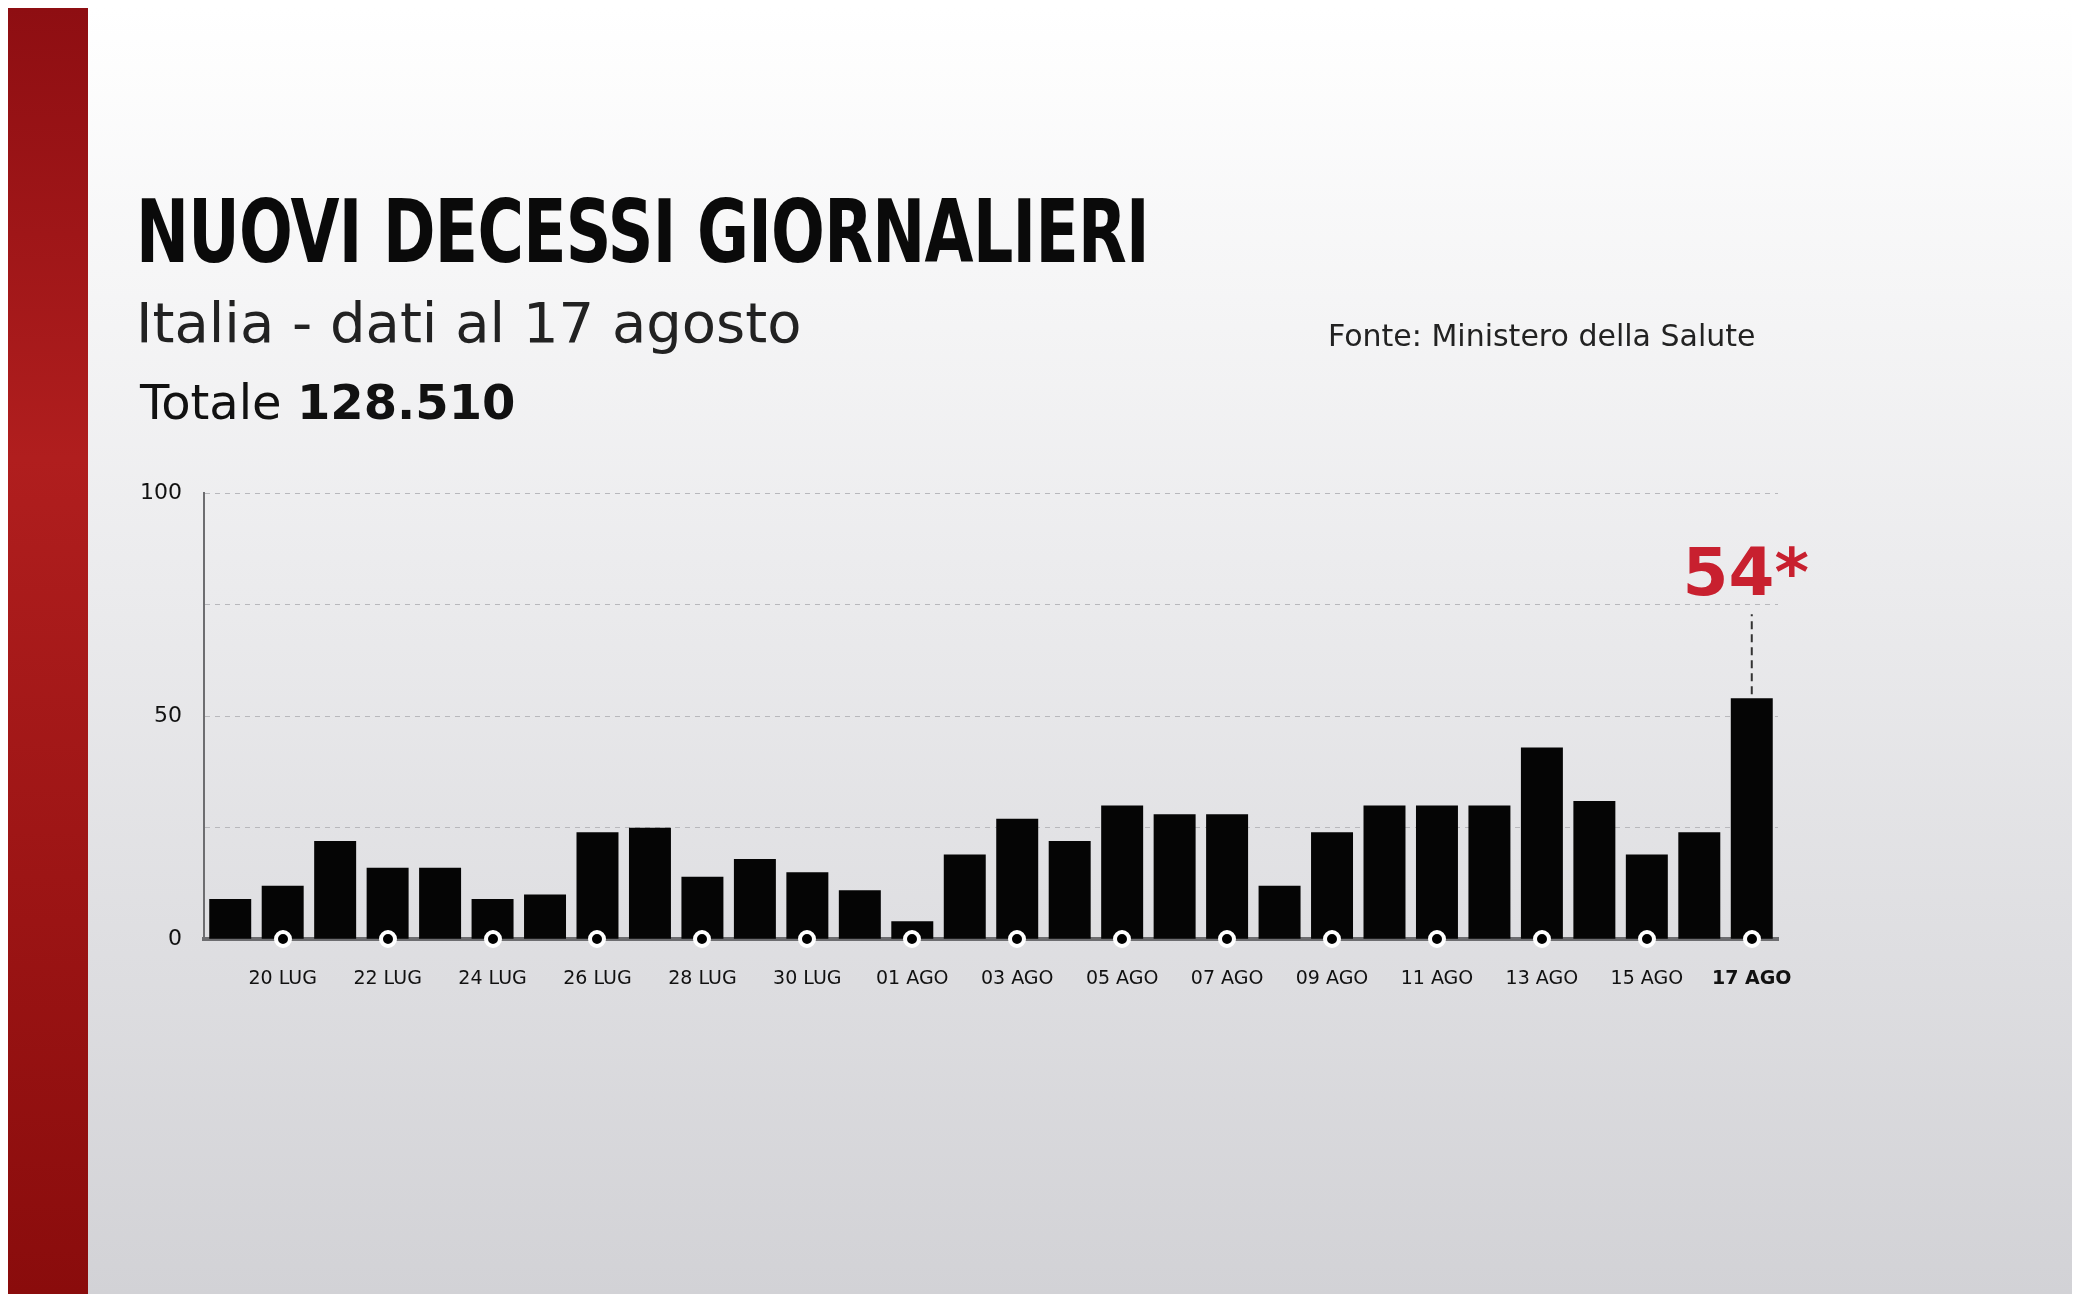 Image resolution: width=2080 pixels, height=1302 pixels. Describe the element at coordinates (174, 937) in the screenshot. I see `y-tick-label: 0` at that location.